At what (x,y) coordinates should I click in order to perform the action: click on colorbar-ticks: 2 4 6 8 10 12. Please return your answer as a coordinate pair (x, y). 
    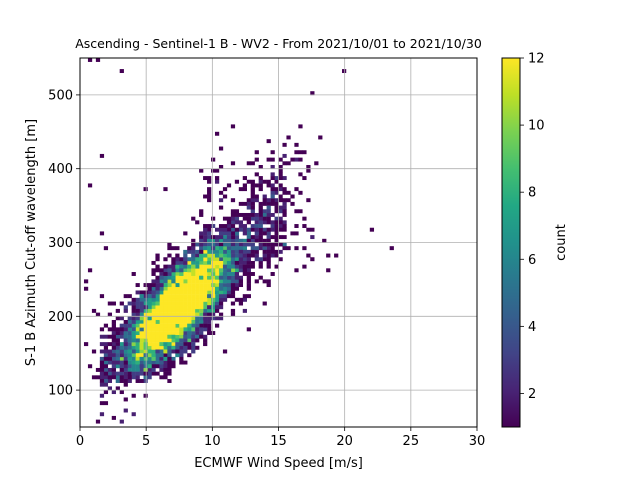
    Looking at the image, I should click on (532, 227).